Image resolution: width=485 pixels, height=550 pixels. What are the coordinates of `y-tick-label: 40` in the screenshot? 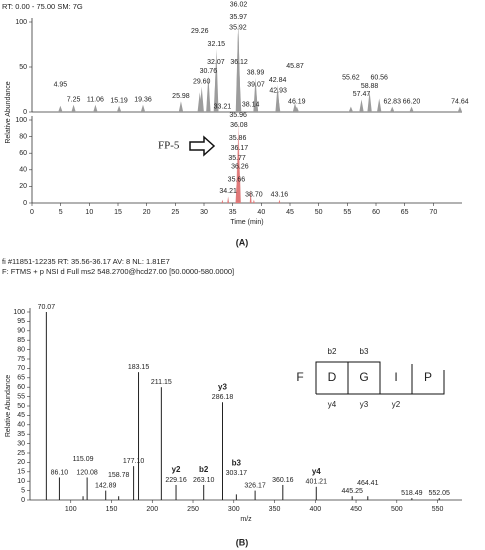 It's located at (21, 425).